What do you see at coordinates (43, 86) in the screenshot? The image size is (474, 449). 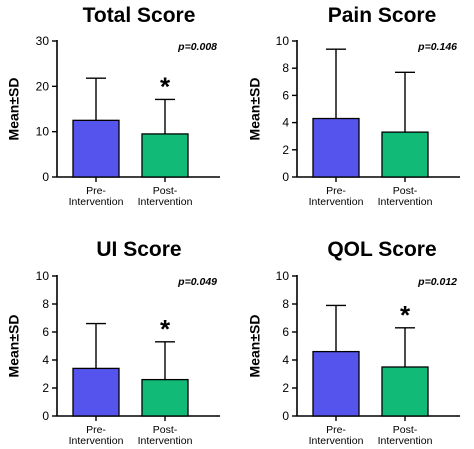 I see `y-tick-label: 20` at bounding box center [43, 86].